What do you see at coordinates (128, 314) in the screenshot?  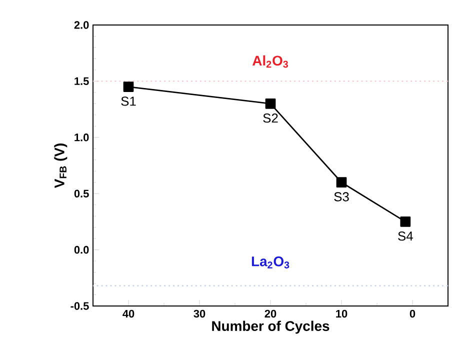 I see `x-tick-label: 40` at bounding box center [128, 314].